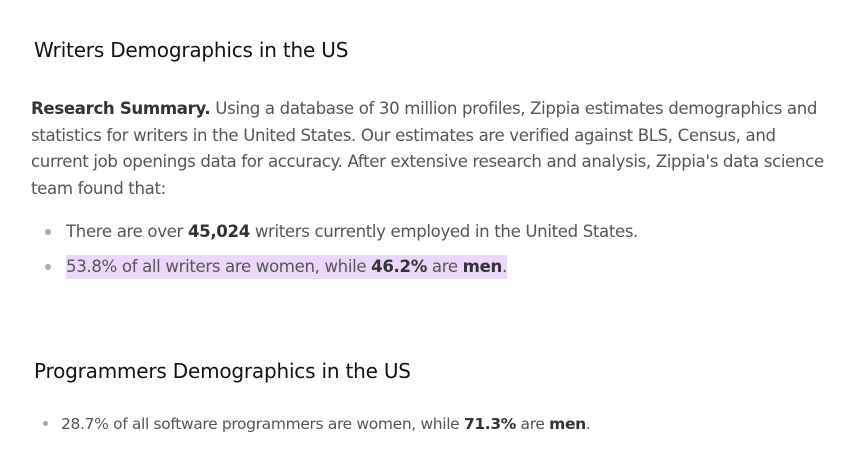  Describe the element at coordinates (127, 231) in the screenshot. I see `list-item-text: There are over` at that location.